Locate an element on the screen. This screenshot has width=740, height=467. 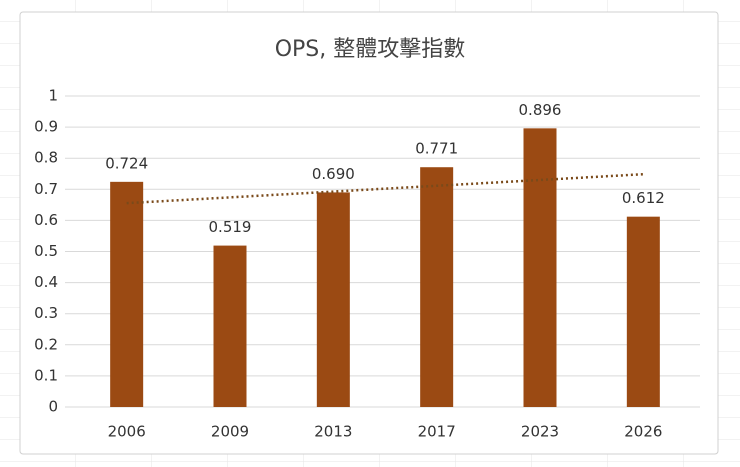
trend-line is located at coordinates (385, 188).